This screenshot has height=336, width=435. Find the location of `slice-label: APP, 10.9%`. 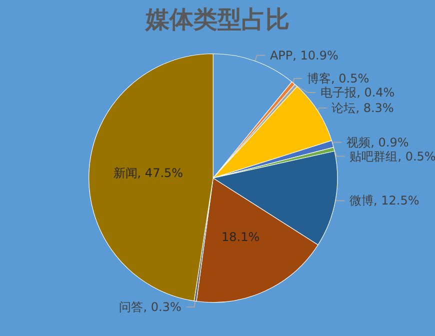

slice-label: APP, 10.9% is located at coordinates (304, 55).